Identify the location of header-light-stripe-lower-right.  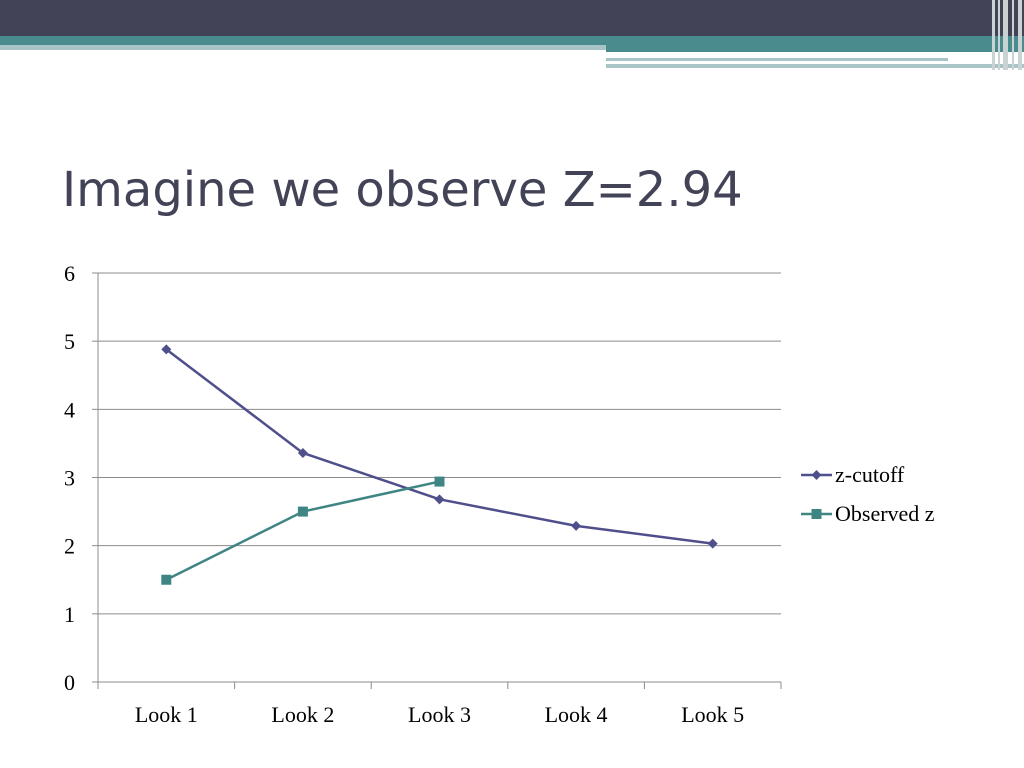
(925, 66).